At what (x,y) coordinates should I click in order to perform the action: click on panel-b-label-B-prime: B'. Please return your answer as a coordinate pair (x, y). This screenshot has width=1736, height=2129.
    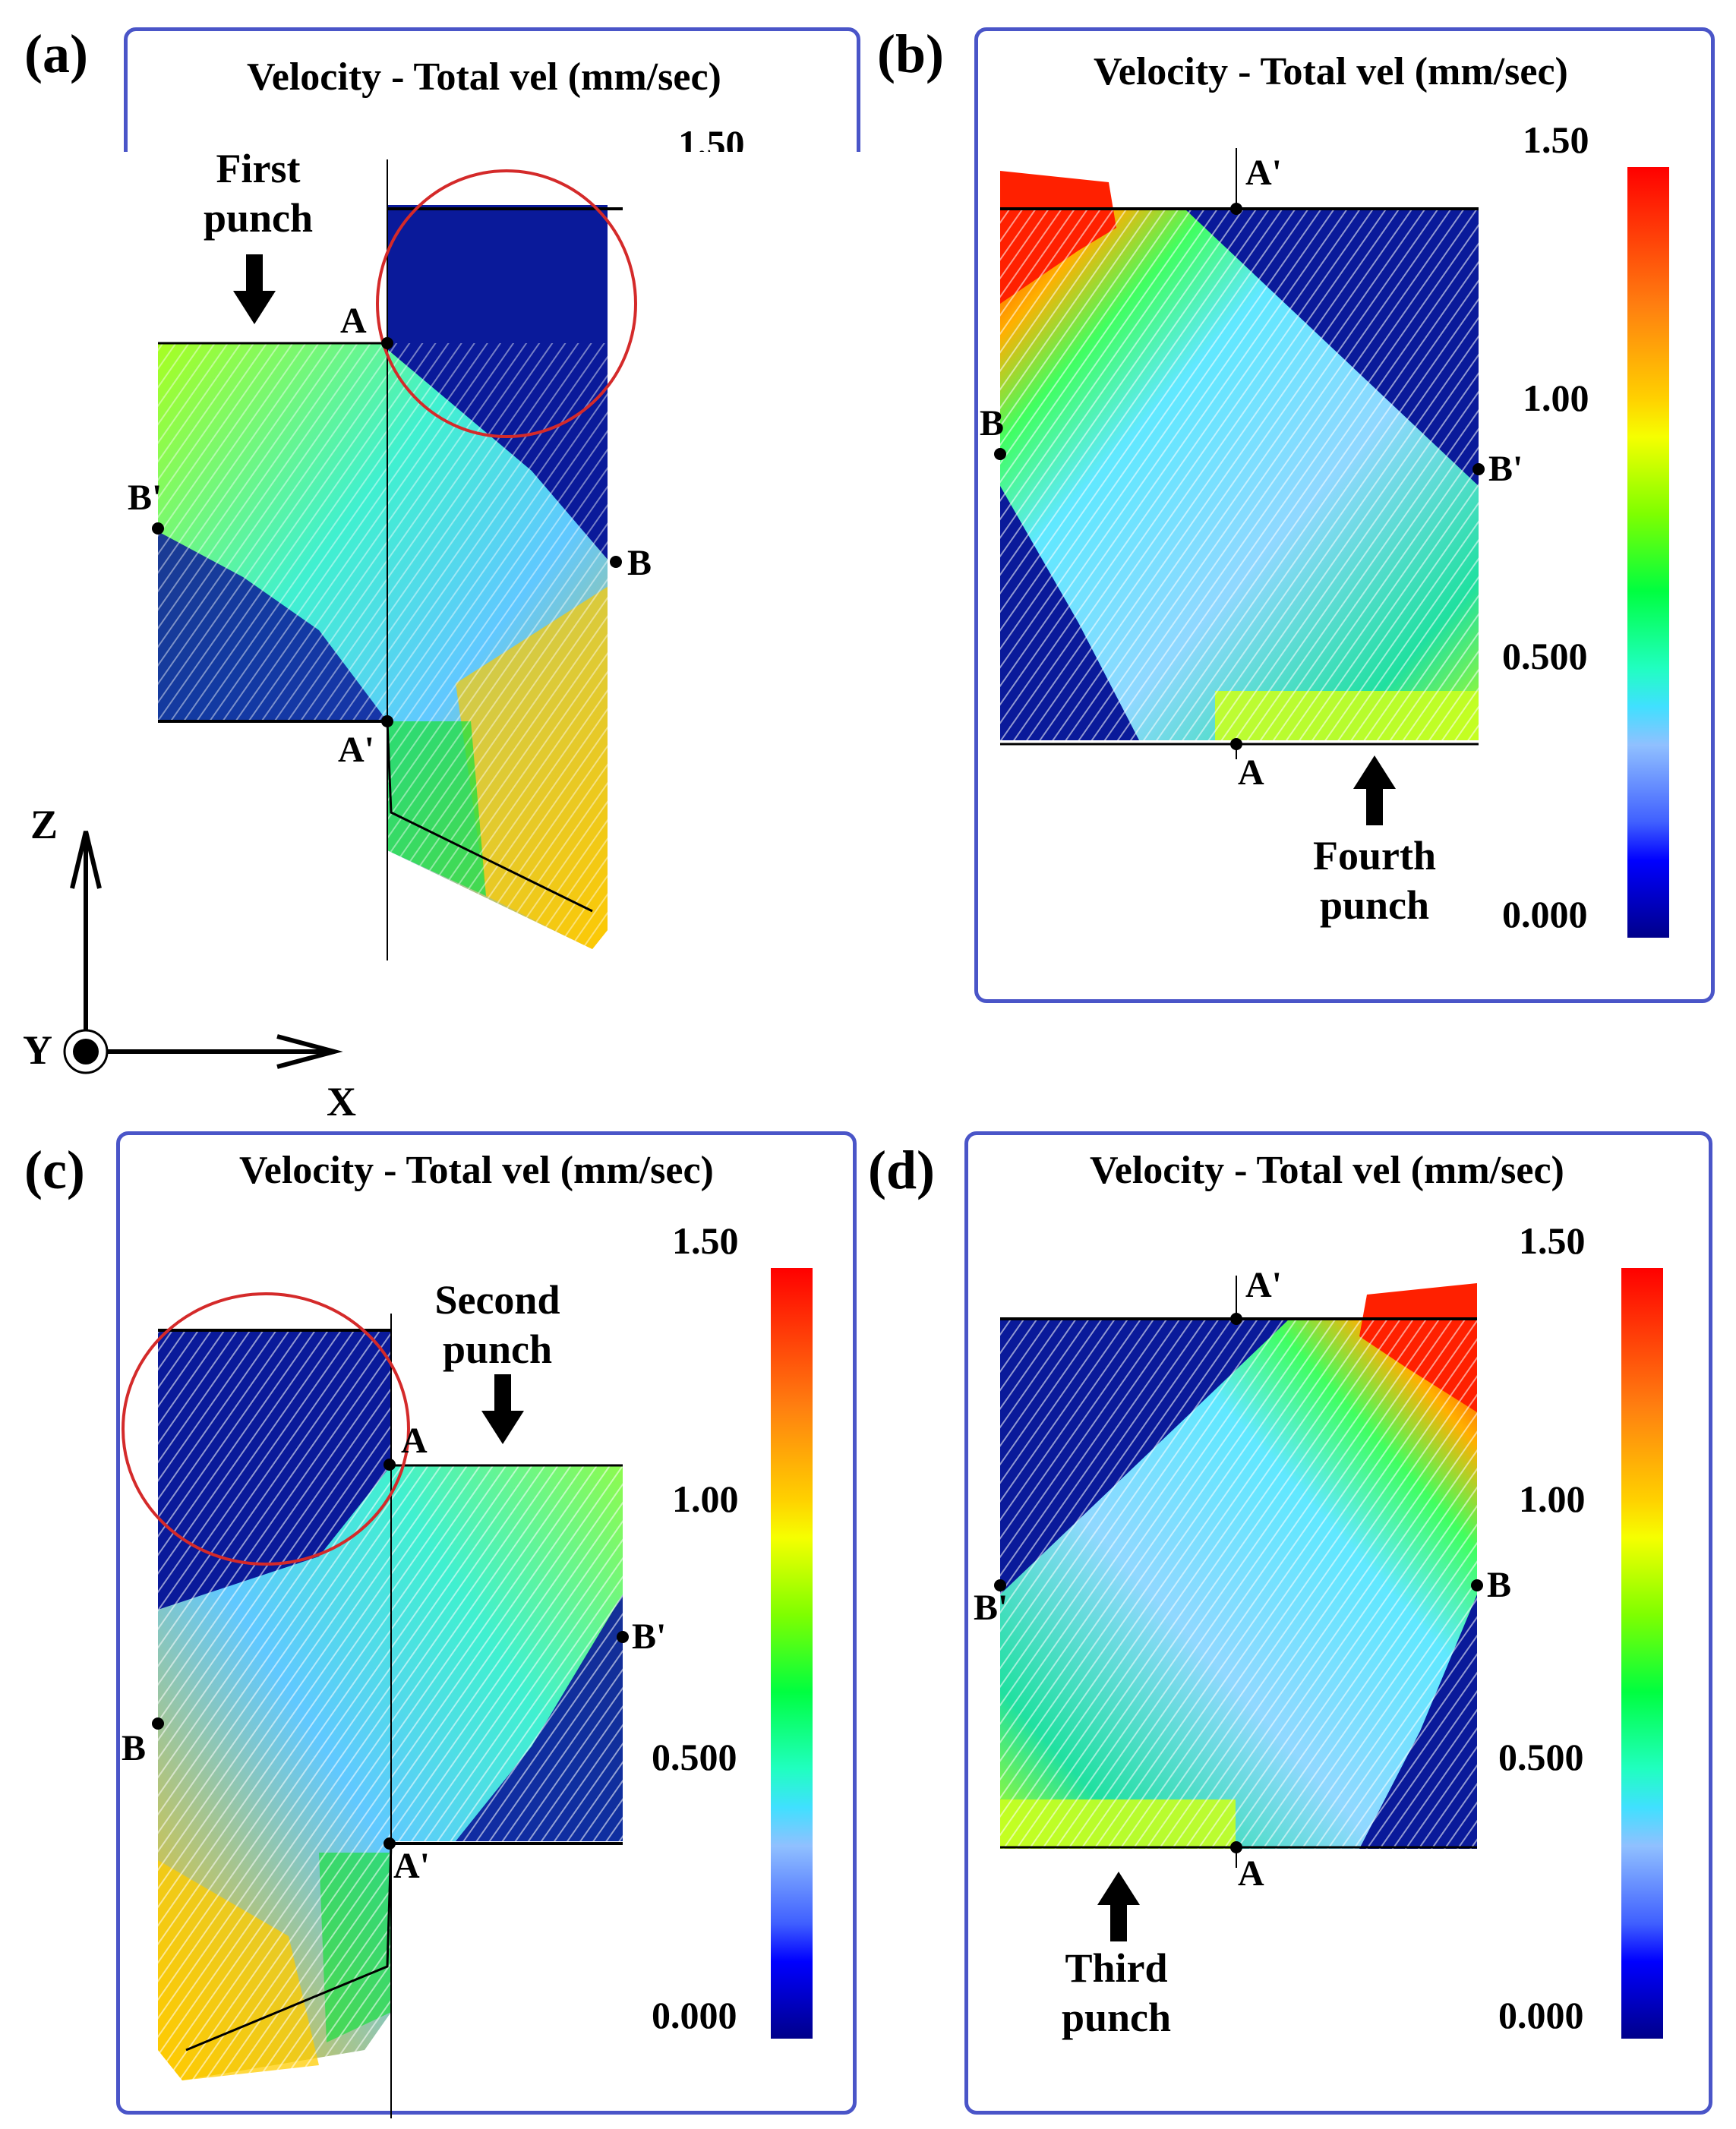
    Looking at the image, I should click on (1505, 469).